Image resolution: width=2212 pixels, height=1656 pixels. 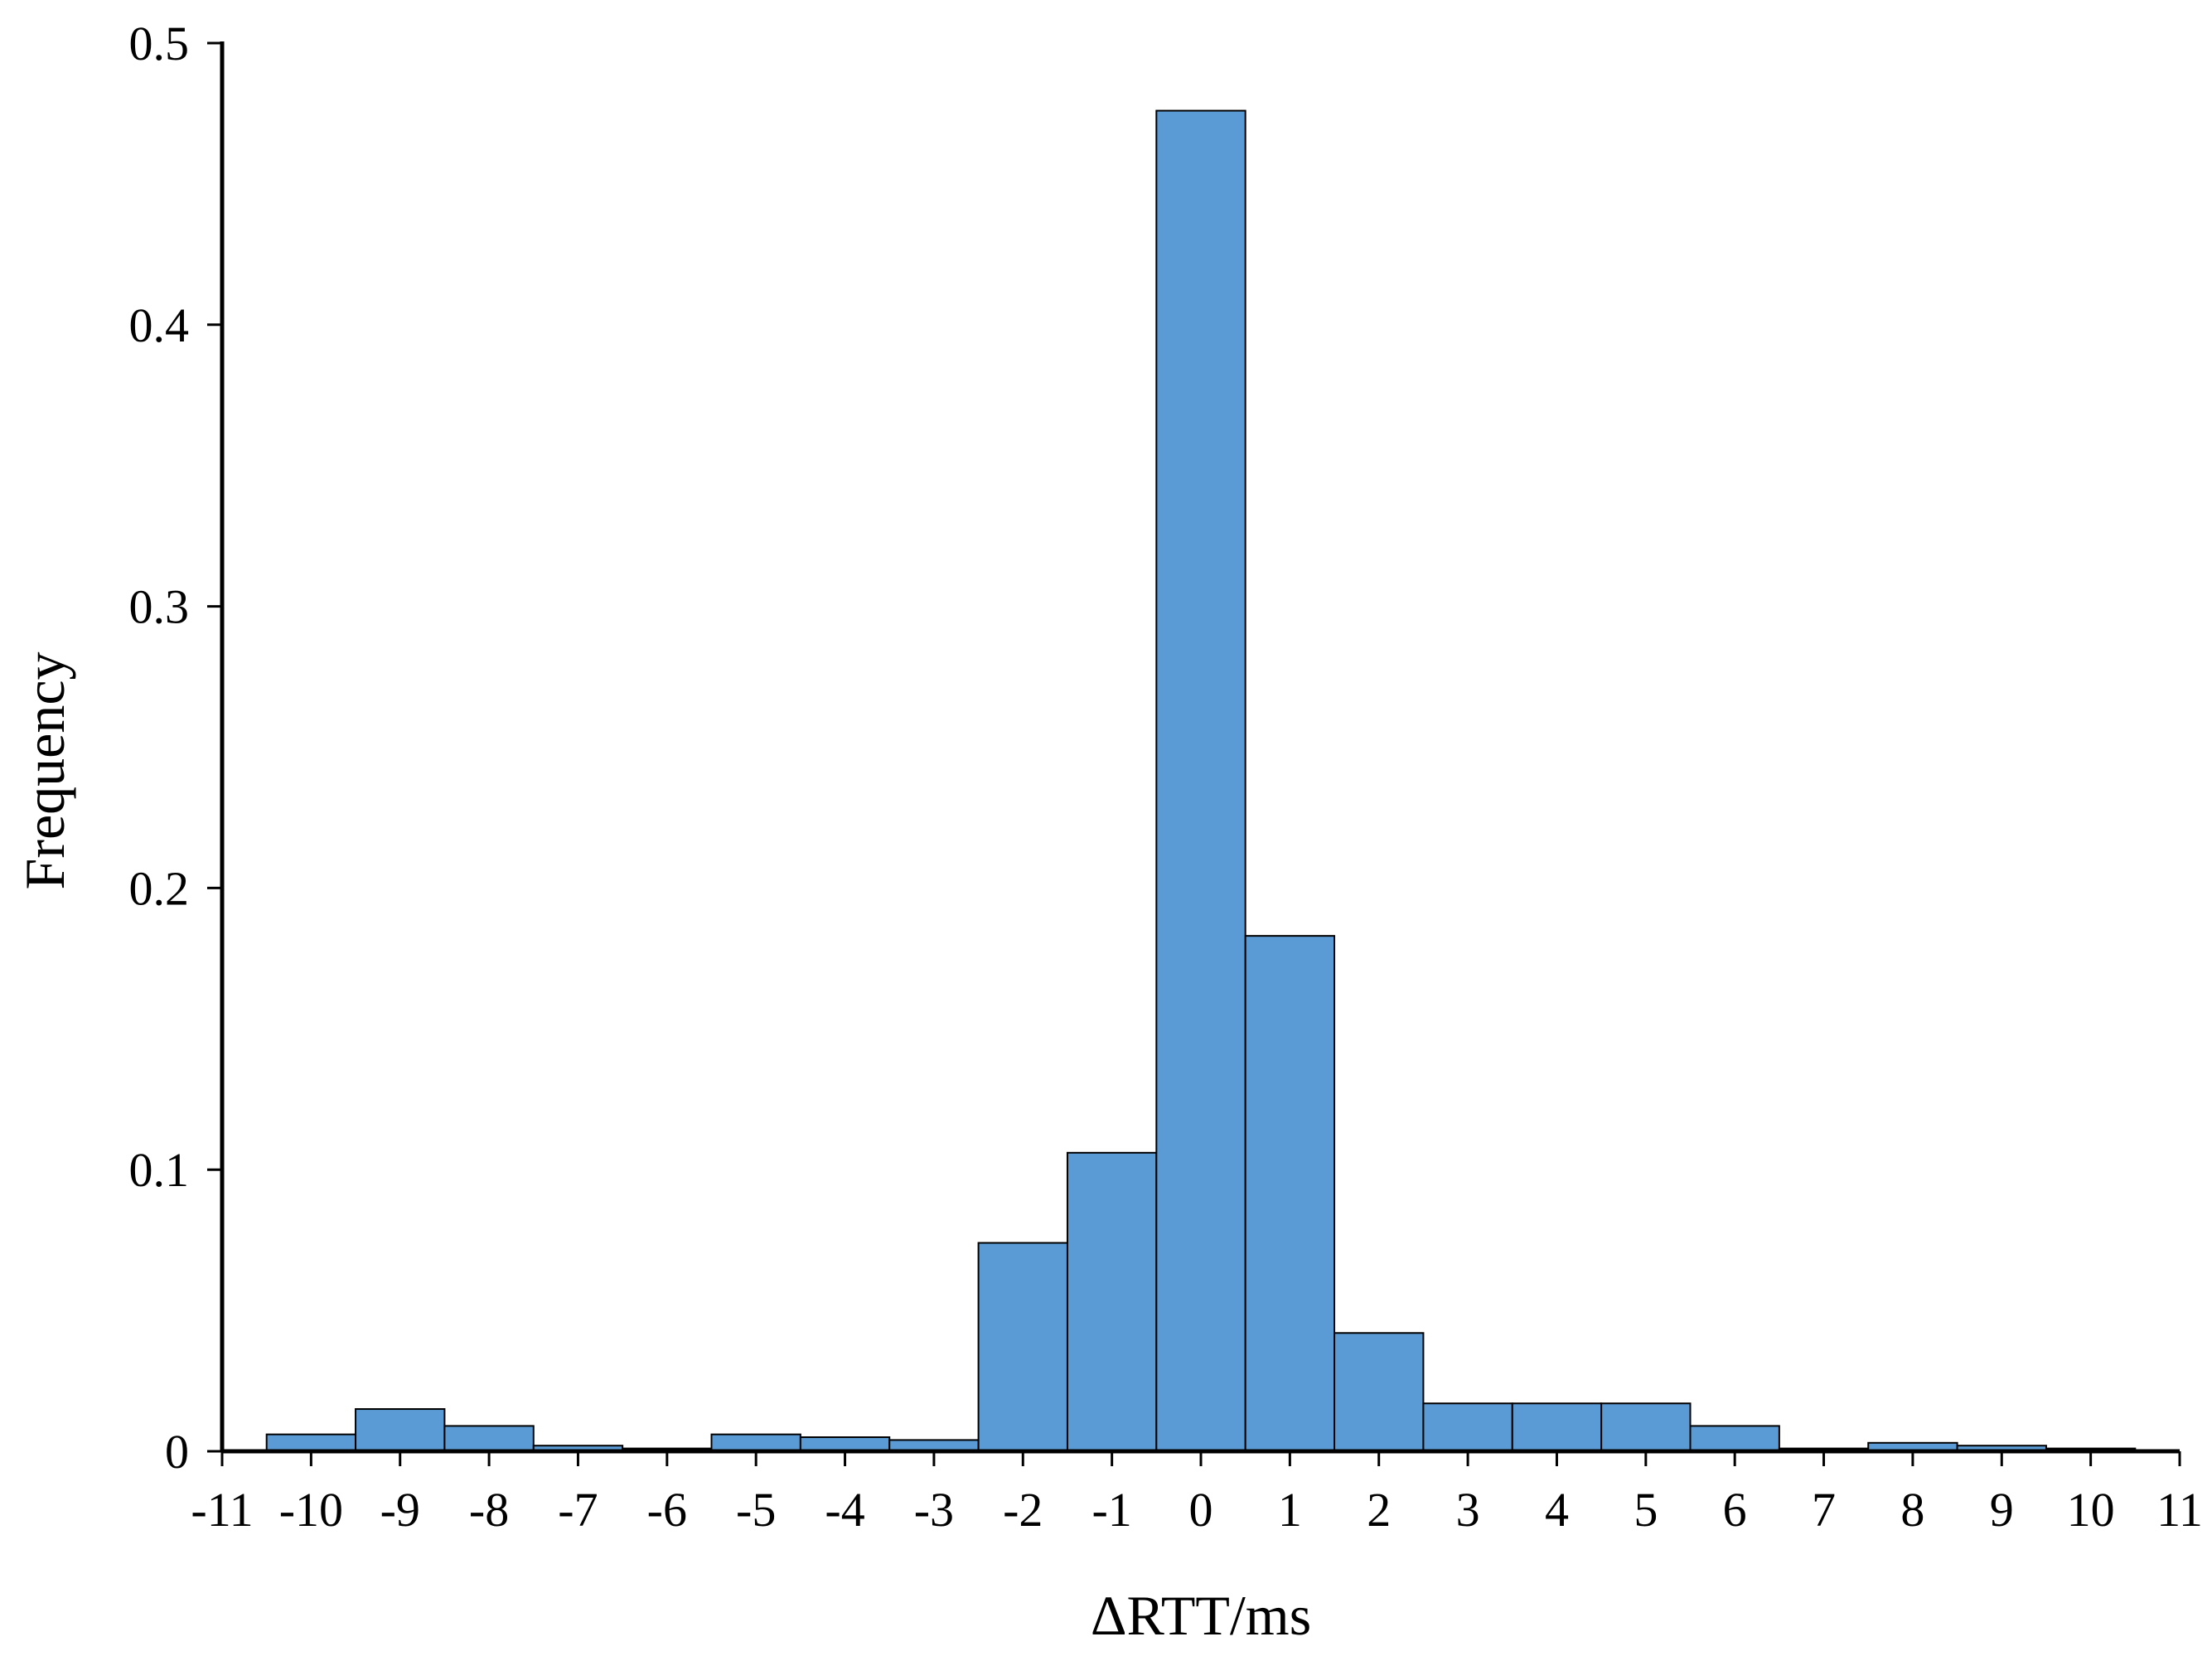 What do you see at coordinates (159, 43) in the screenshot?
I see `y-tick-label: 0.5` at bounding box center [159, 43].